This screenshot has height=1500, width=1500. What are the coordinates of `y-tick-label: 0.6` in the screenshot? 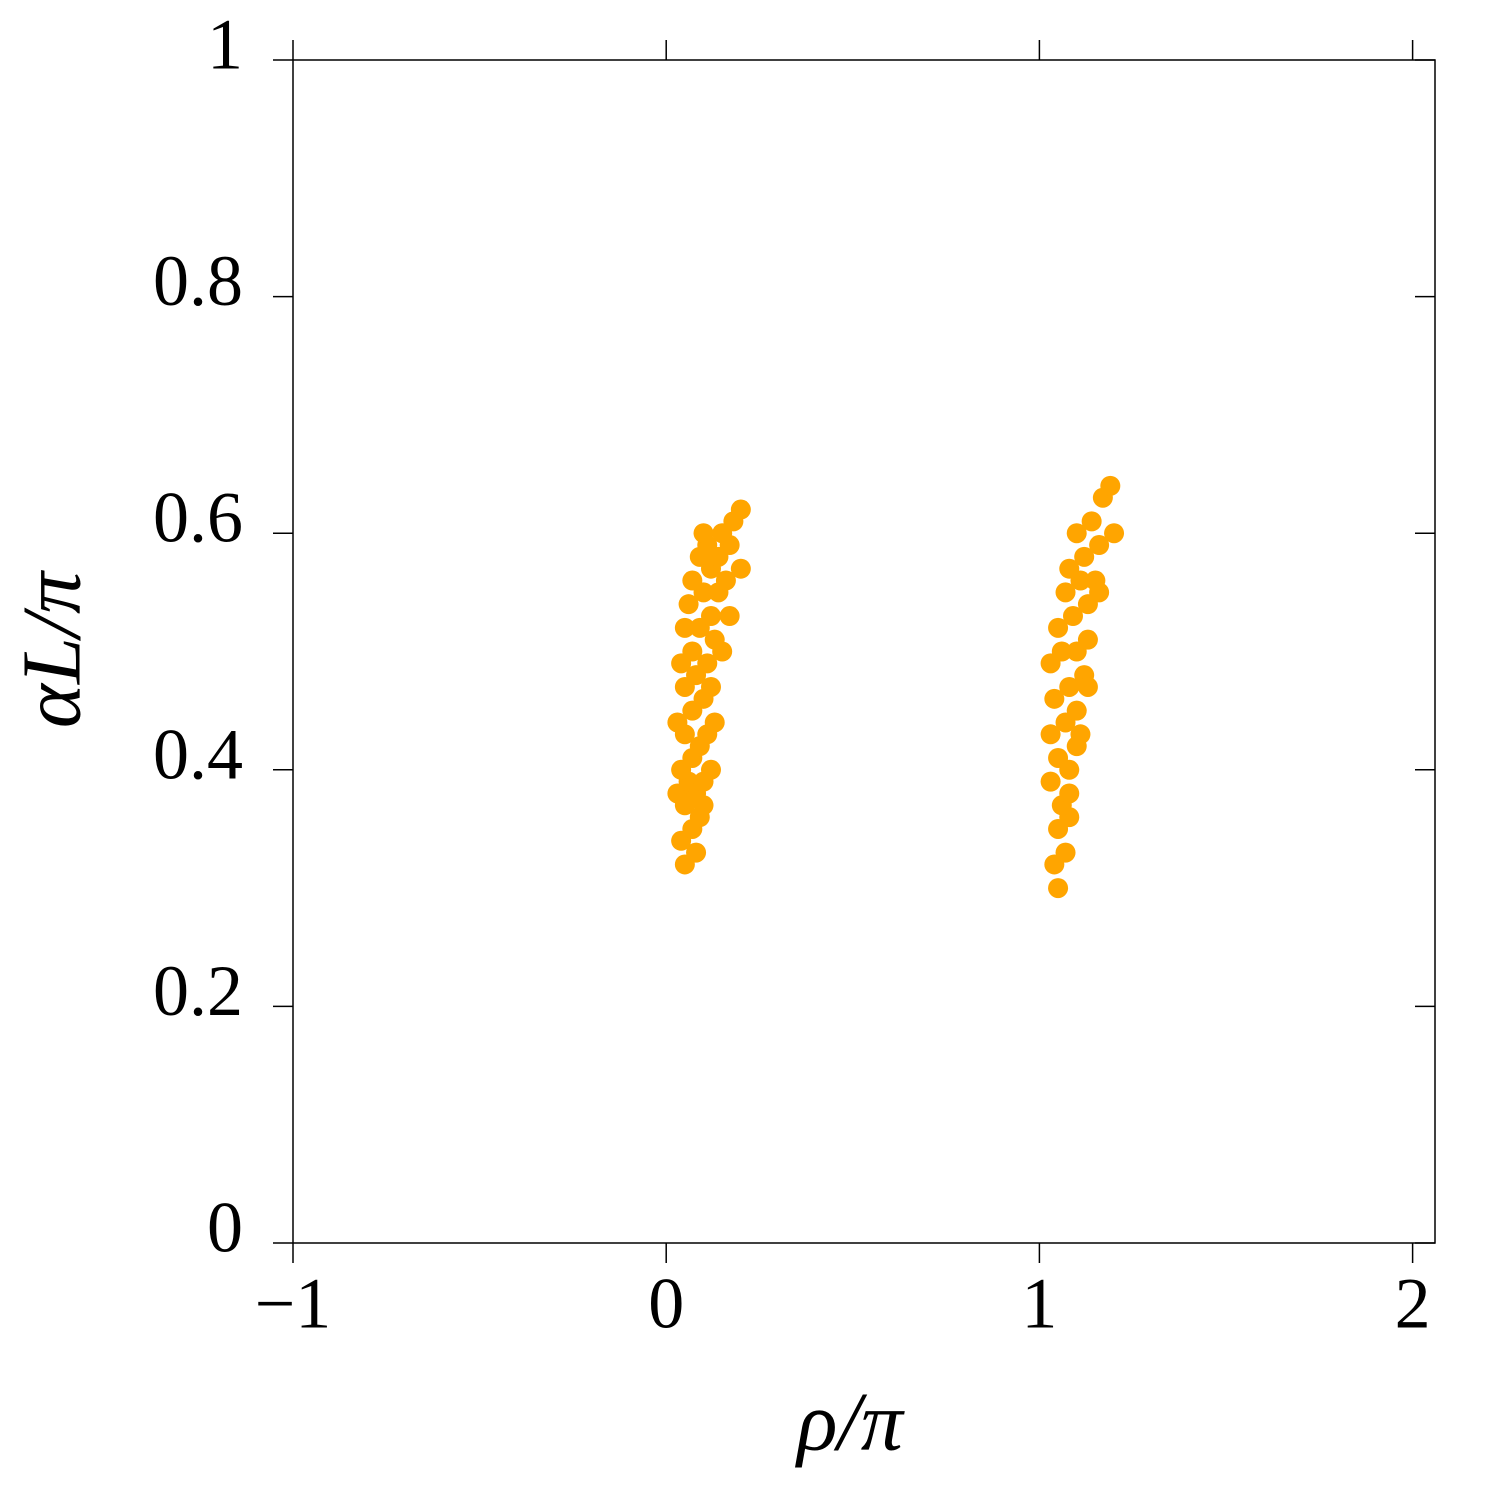 It's located at (198, 518).